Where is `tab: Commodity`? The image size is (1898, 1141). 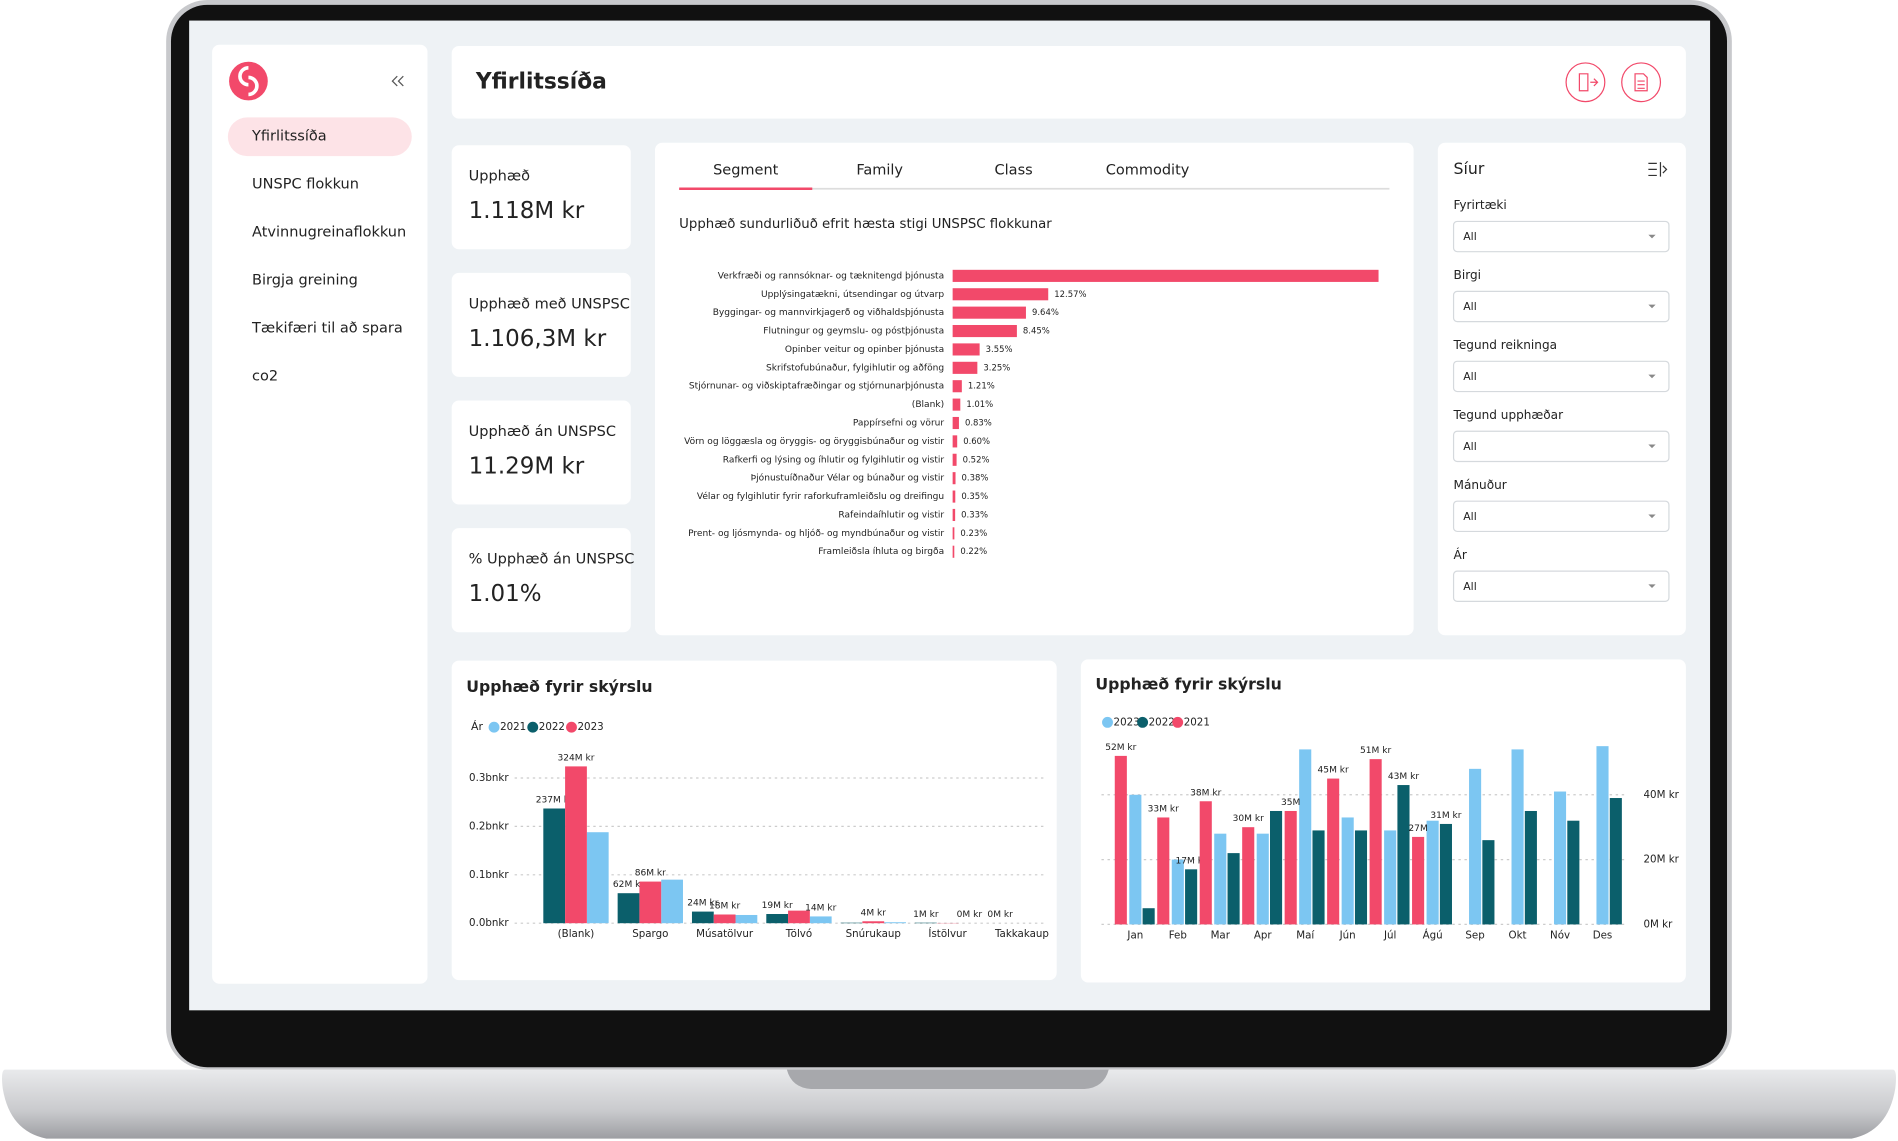
tab: Commodity is located at coordinates (1148, 171).